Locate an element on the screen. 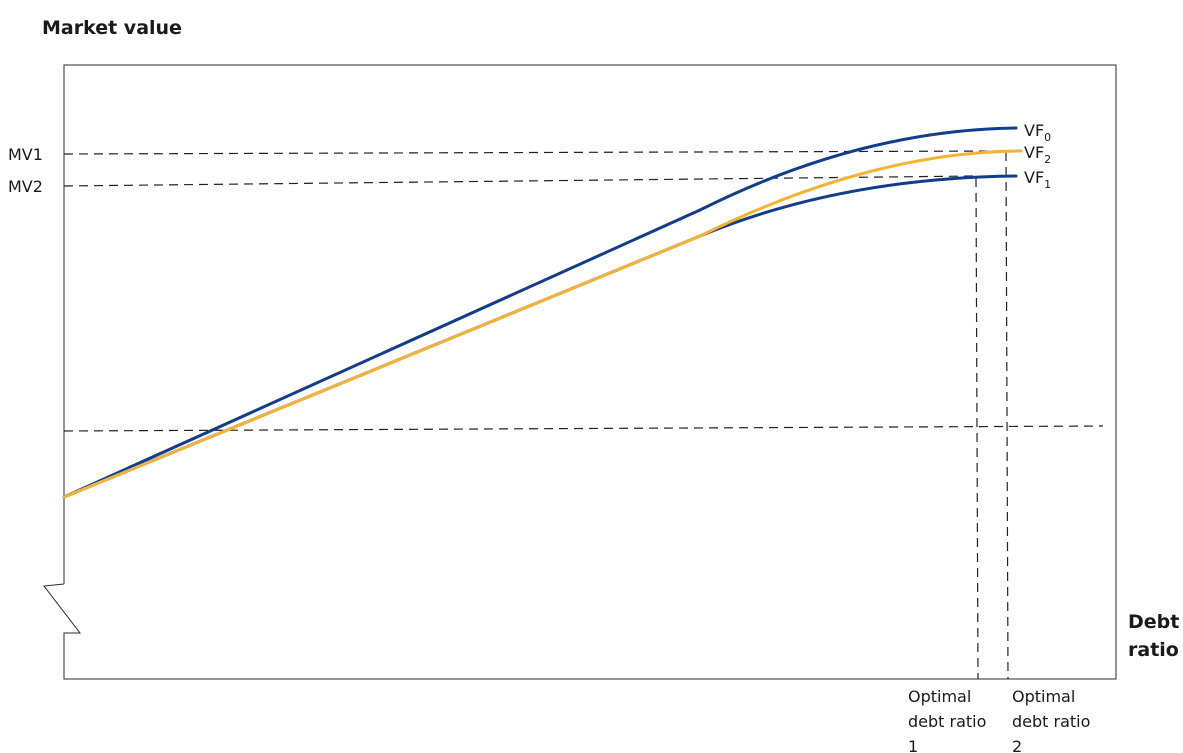  mv2-guide-line is located at coordinates (520, 181).